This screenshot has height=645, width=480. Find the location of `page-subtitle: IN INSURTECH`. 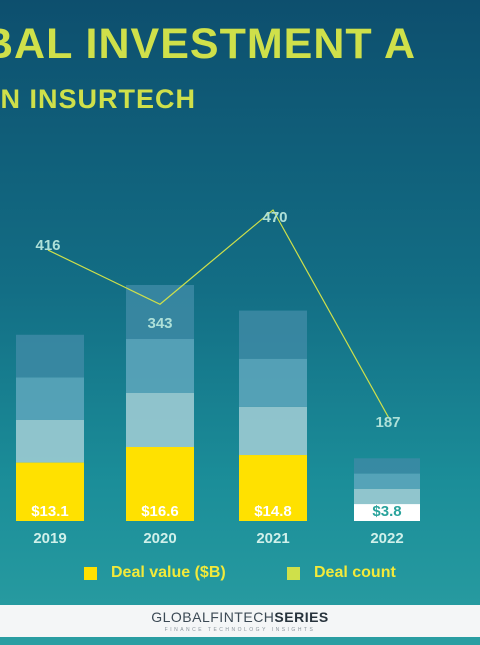

page-subtitle: IN INSURTECH is located at coordinates (98, 99).